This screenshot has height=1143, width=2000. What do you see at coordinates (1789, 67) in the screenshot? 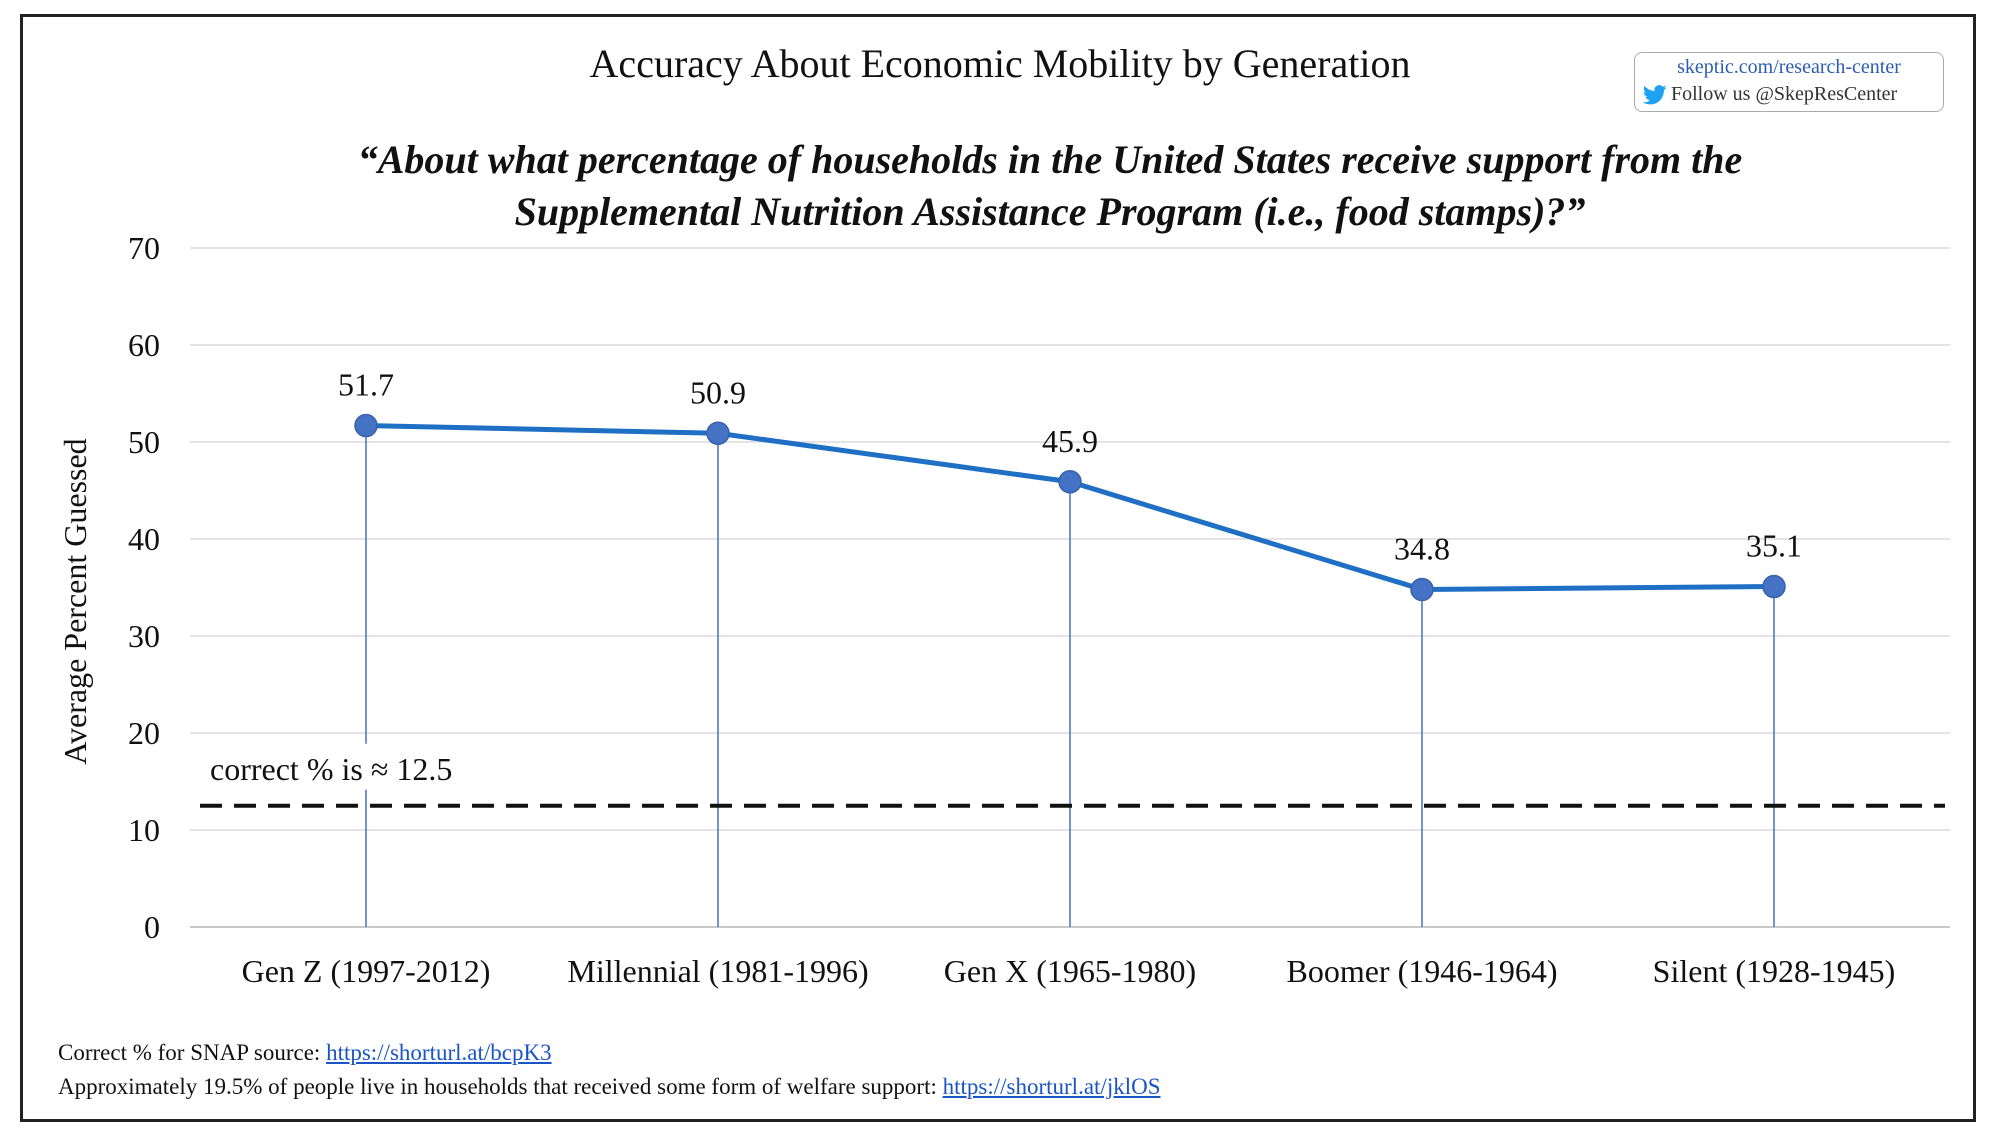
I see `research-center-link: skeptic.com/research-center` at bounding box center [1789, 67].